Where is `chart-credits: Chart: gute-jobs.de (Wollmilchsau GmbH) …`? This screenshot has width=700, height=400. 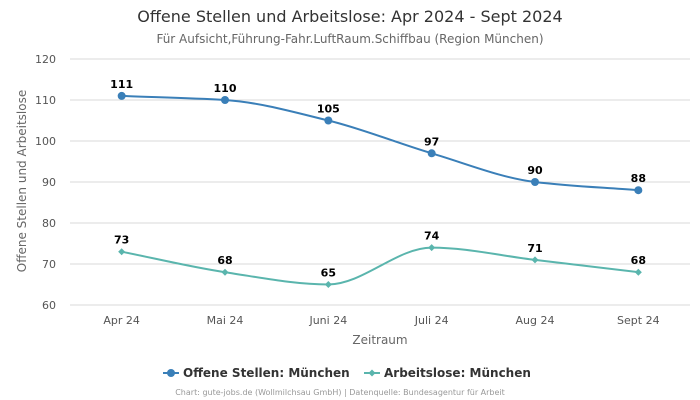
chart-credits: Chart: gute-jobs.de (Wollmilchsau GmbH) … is located at coordinates (340, 392).